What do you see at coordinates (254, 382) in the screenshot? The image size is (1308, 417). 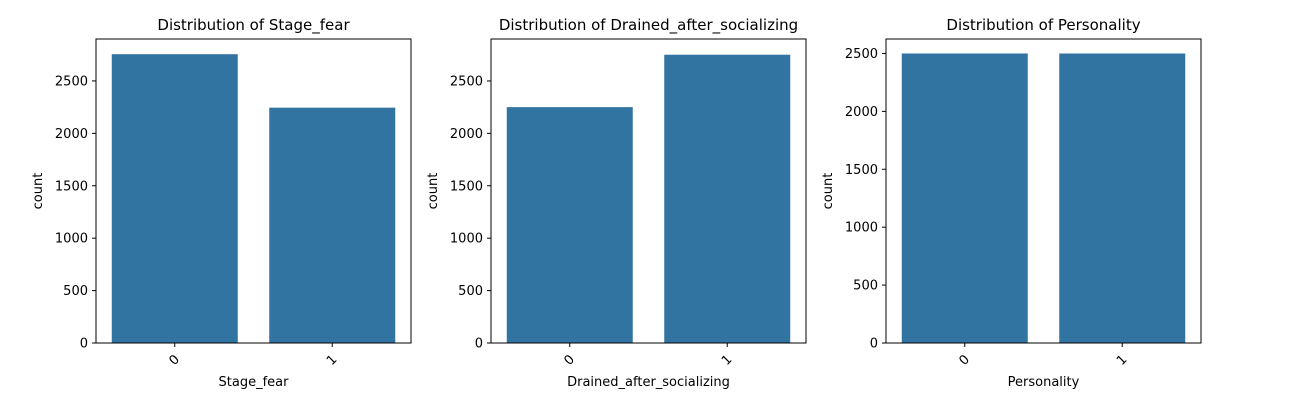 I see `x-axis-label: Stage_fear` at bounding box center [254, 382].